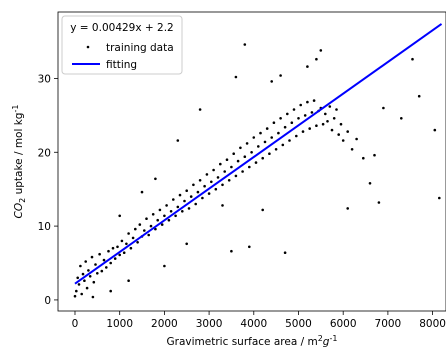 This screenshot has height=350, width=446. I want to click on legend: y = 0.00429x + 2.2 training data fitting, so click(122, 45).